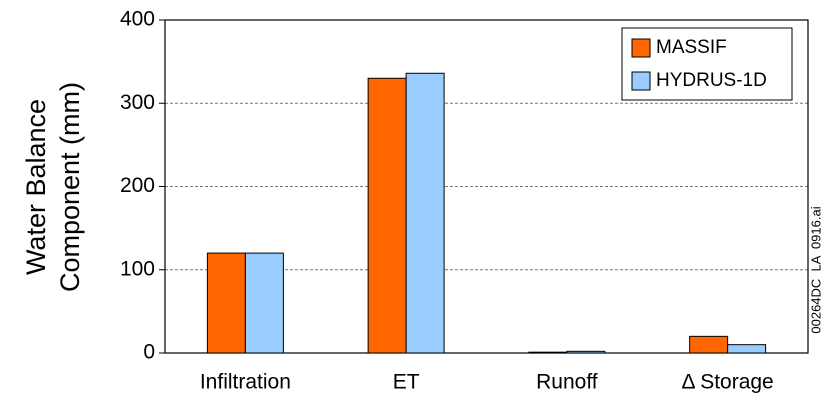 The height and width of the screenshot is (411, 825). I want to click on legend-label: MASSIF, so click(691, 47).